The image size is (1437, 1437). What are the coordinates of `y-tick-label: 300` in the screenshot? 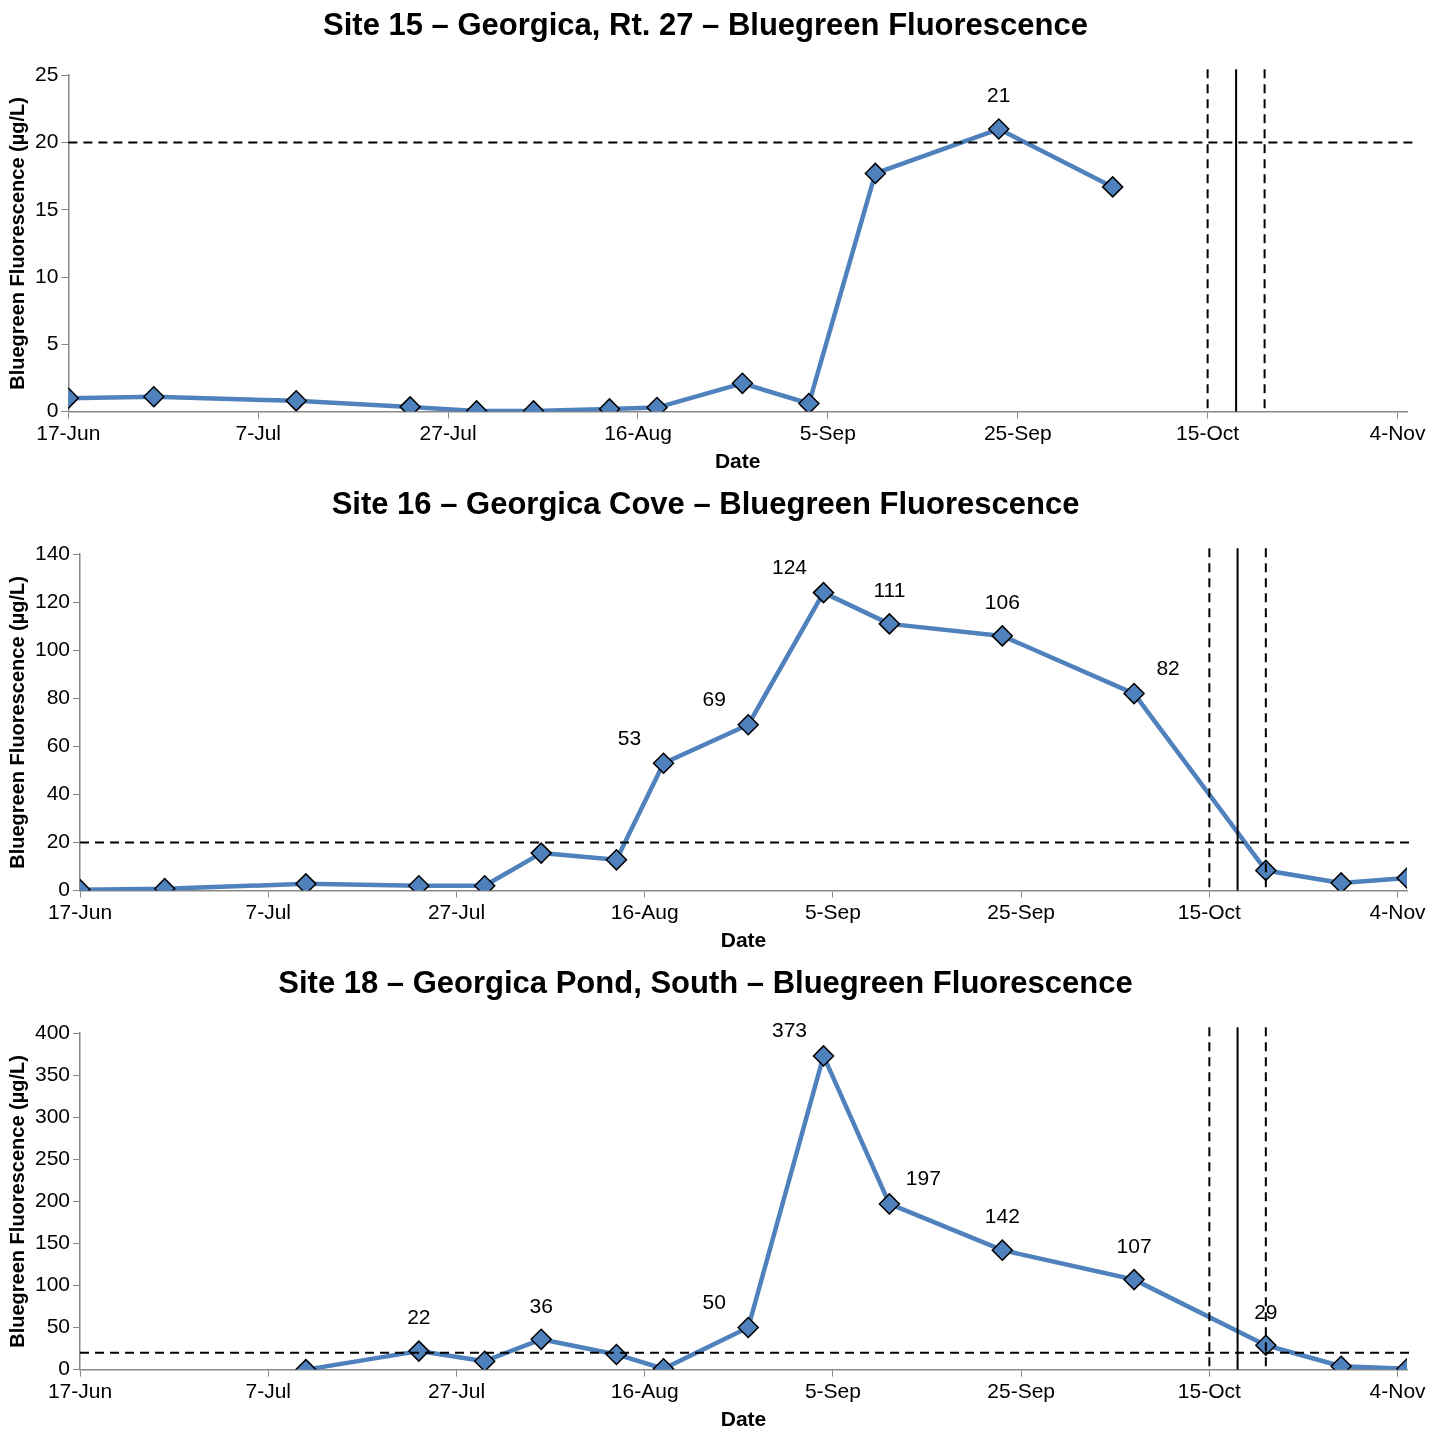 It's located at (52, 1116).